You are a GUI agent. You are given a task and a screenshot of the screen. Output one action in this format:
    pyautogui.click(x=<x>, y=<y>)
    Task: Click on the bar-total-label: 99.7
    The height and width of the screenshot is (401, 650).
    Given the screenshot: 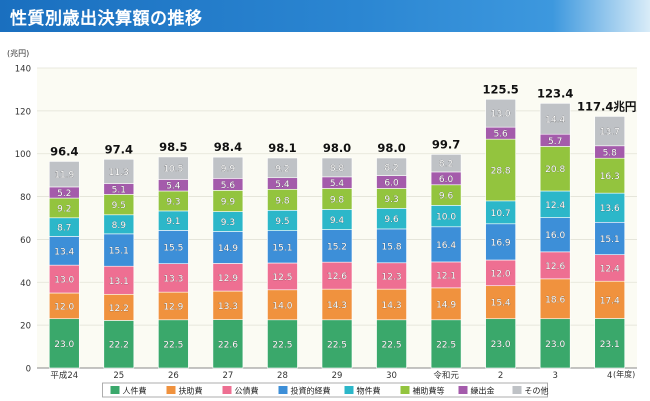 What is the action you would take?
    pyautogui.click(x=446, y=144)
    